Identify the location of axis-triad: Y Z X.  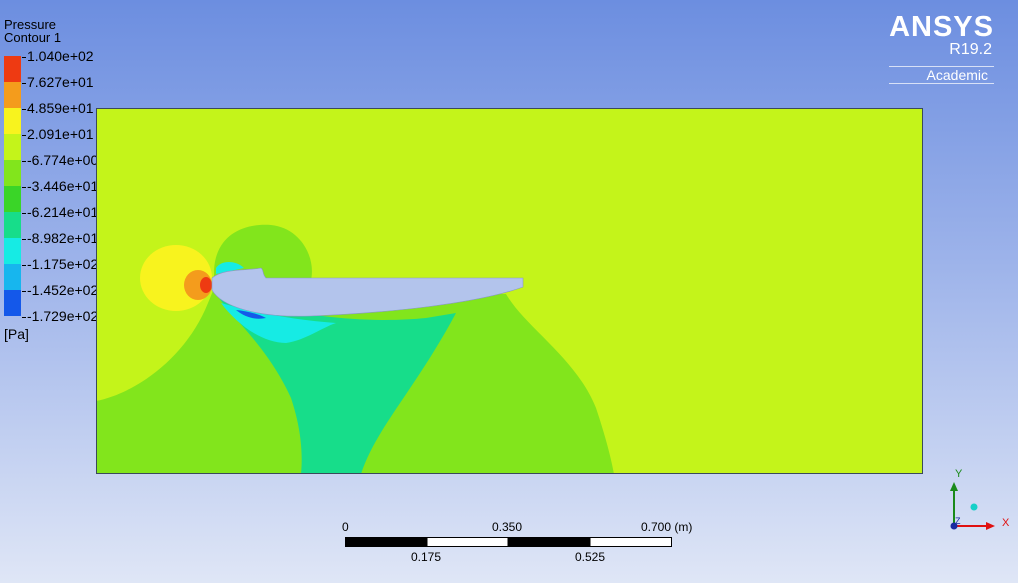
(978, 500).